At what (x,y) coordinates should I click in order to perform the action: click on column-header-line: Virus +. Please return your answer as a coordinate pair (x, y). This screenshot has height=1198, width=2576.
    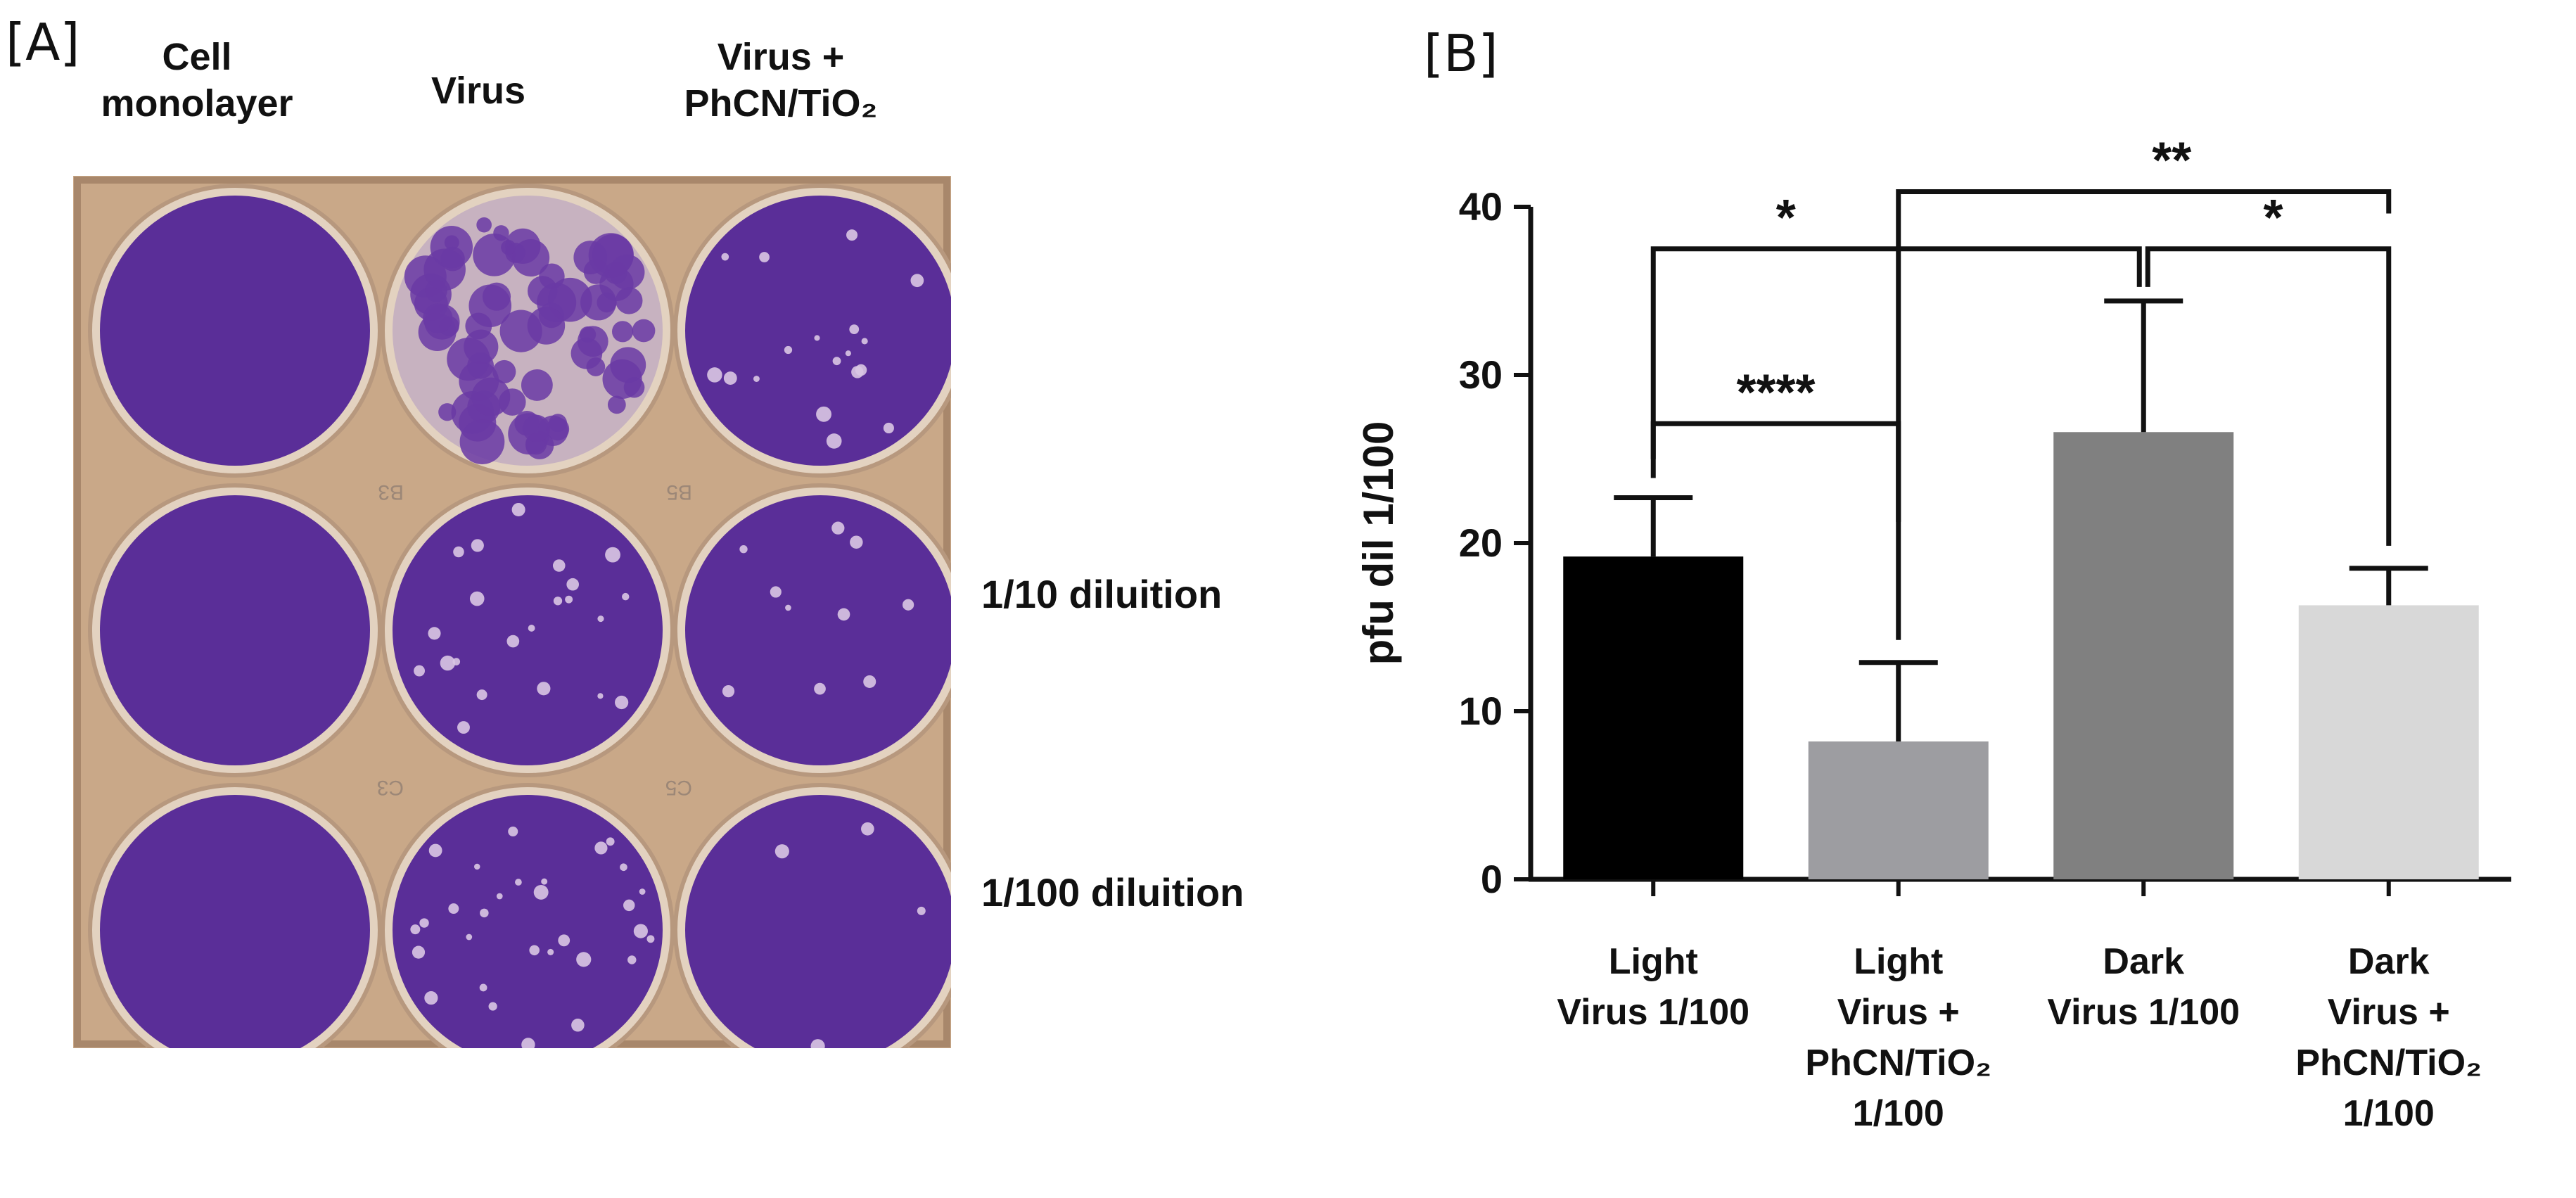
    Looking at the image, I should click on (781, 57).